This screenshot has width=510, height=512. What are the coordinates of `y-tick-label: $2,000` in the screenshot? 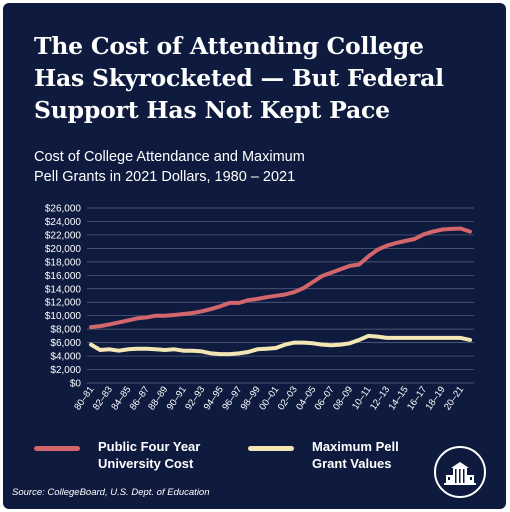 It's located at (65, 370).